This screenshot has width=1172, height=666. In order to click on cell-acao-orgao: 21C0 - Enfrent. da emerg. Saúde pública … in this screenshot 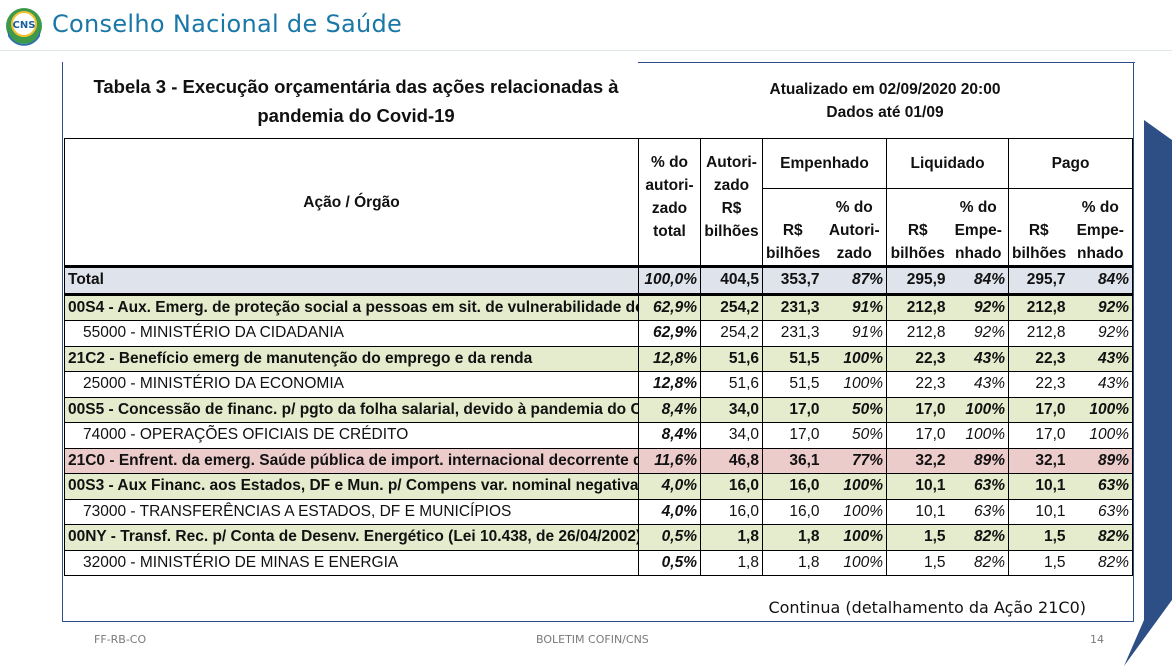, I will do `click(351, 460)`.